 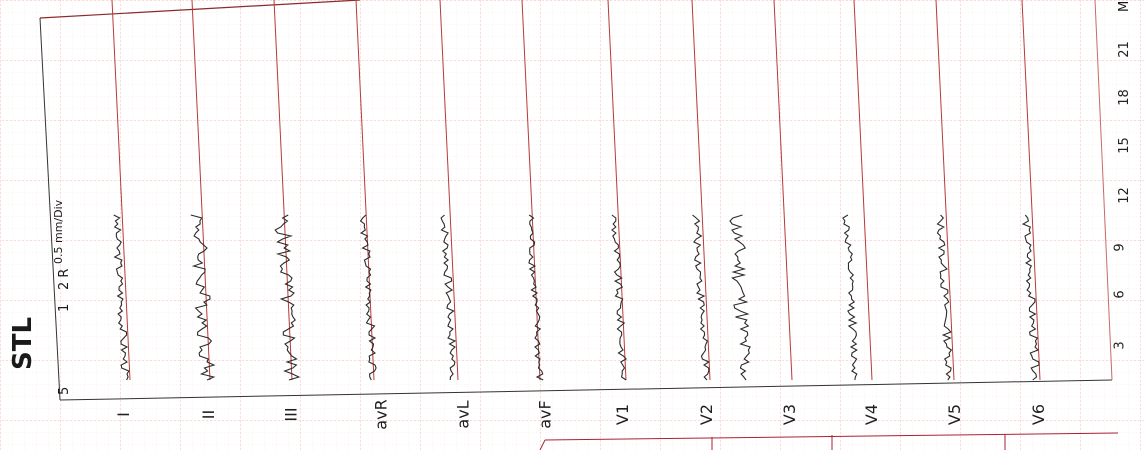 What do you see at coordinates (448, 297) in the screenshot?
I see `trace-avl` at bounding box center [448, 297].